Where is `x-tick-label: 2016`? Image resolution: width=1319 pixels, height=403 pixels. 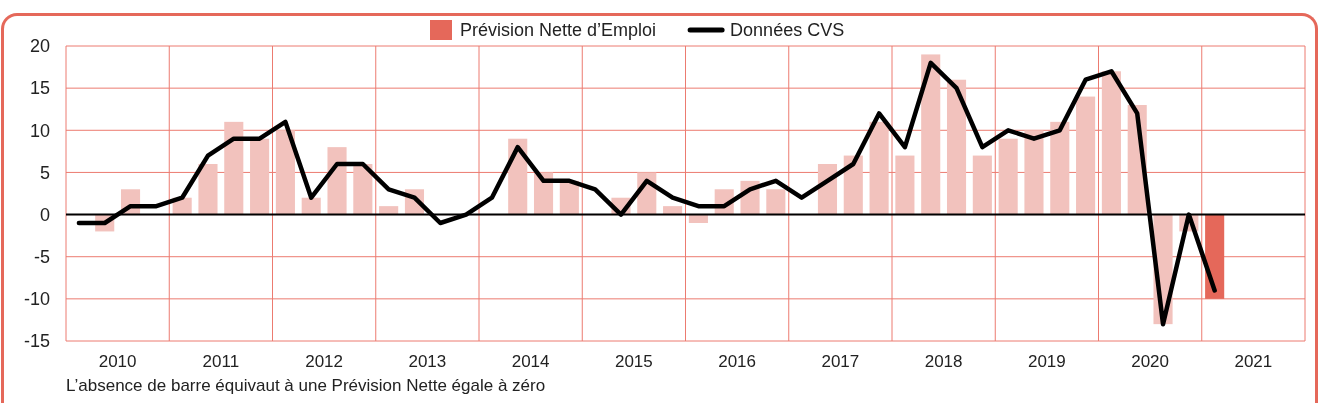 x-tick-label: 2016 is located at coordinates (737, 361).